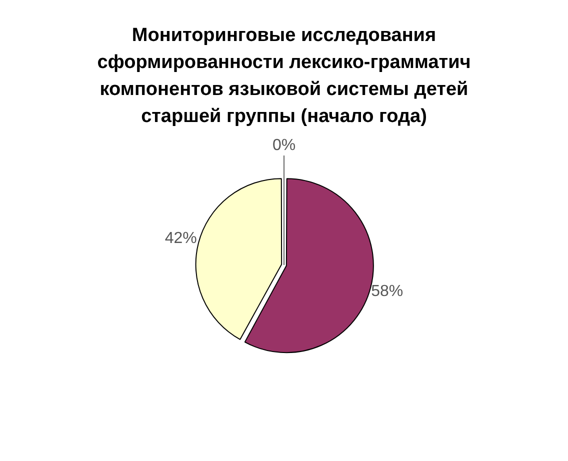 Image resolution: width=568 pixels, height=461 pixels. I want to click on data-label: 42%, so click(180, 238).